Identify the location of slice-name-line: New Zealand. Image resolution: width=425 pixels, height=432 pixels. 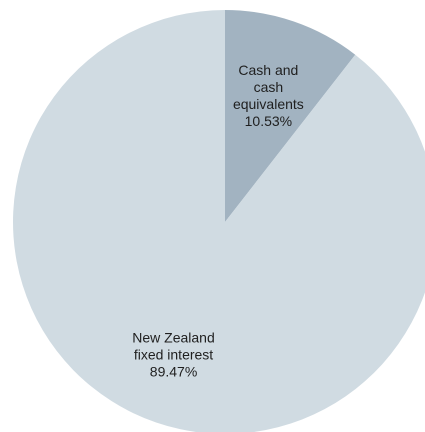
(173, 337).